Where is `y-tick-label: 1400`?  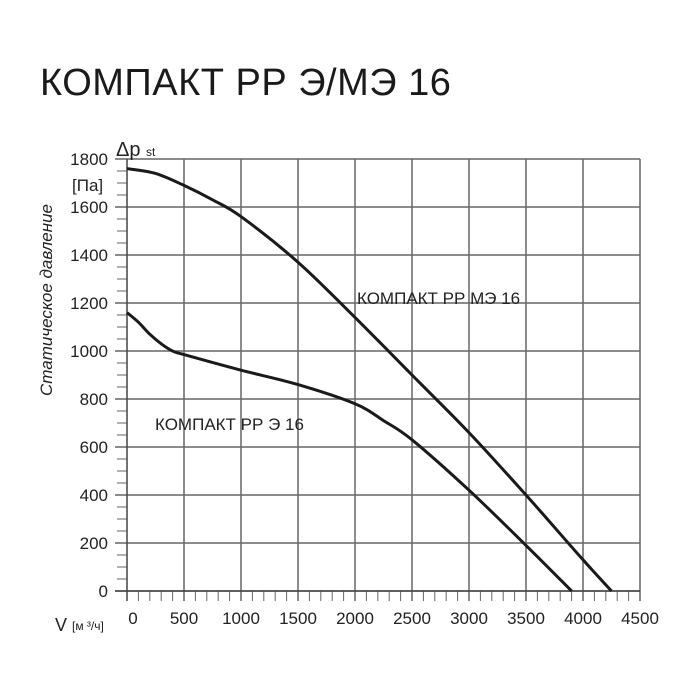 y-tick-label: 1400 is located at coordinates (89, 255).